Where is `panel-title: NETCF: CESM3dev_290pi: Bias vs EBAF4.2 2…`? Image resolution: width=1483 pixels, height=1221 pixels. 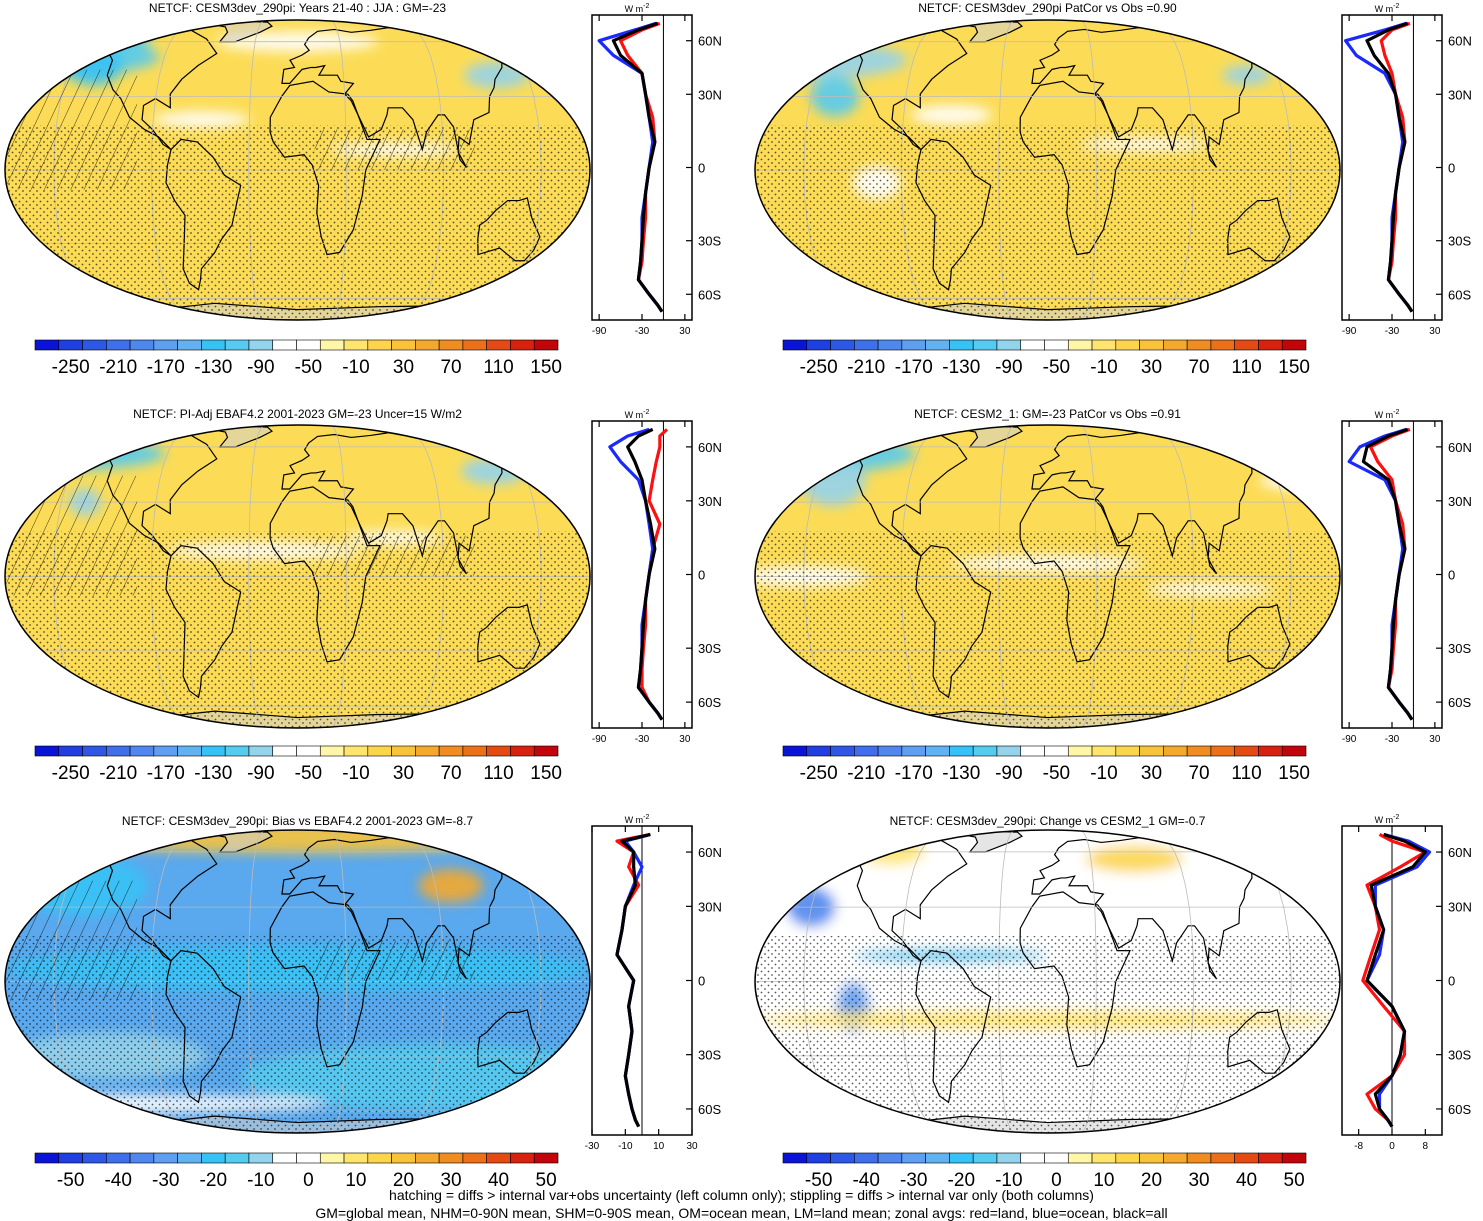 panel-title: NETCF: CESM3dev_290pi: Bias vs EBAF4.2 2… is located at coordinates (297, 821).